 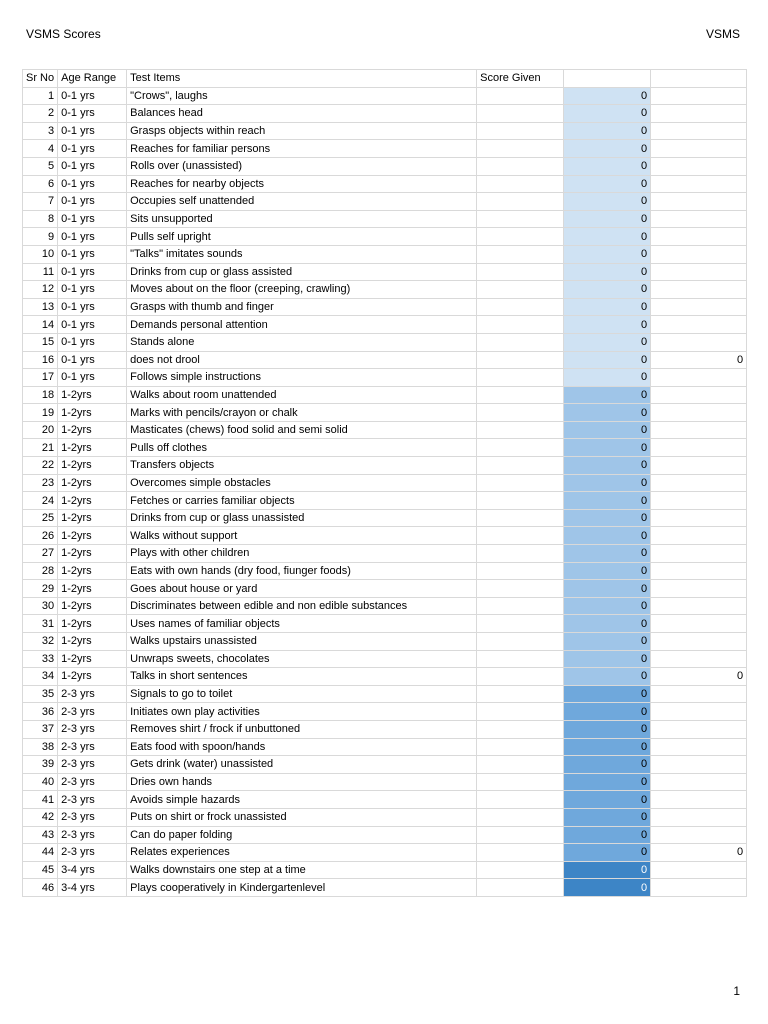 What do you see at coordinates (384, 676) in the screenshot?
I see `table-row: 34 1-2yrs Talks in short sentences 0 0` at bounding box center [384, 676].